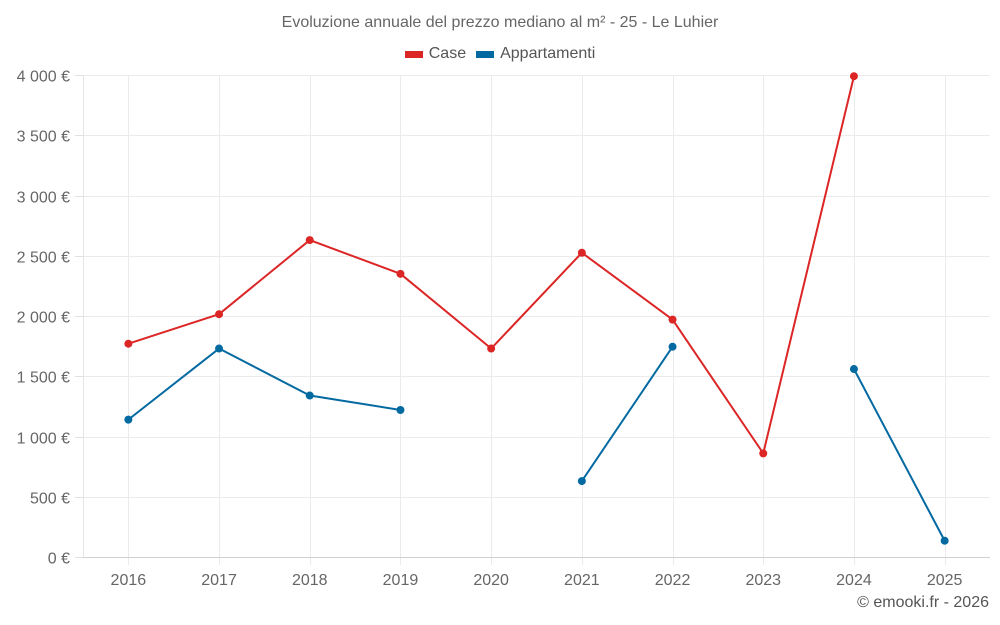  Describe the element at coordinates (50, 499) in the screenshot. I see `y-tick-label: 500 €` at that location.